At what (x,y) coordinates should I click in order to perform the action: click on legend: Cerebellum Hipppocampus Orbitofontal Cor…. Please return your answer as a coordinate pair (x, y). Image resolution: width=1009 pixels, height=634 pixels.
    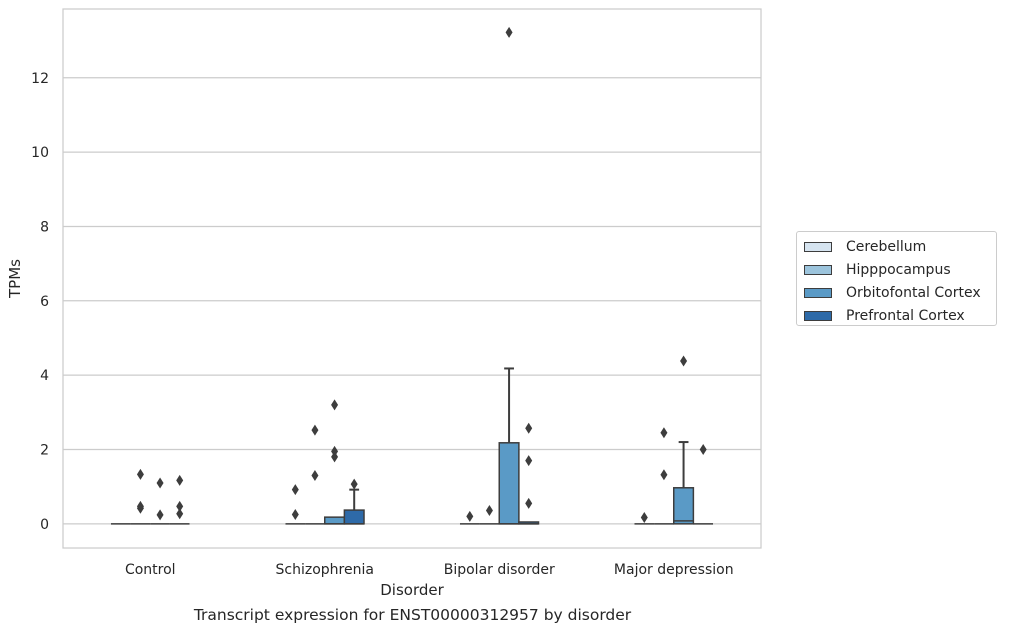
    Looking at the image, I should click on (896, 278).